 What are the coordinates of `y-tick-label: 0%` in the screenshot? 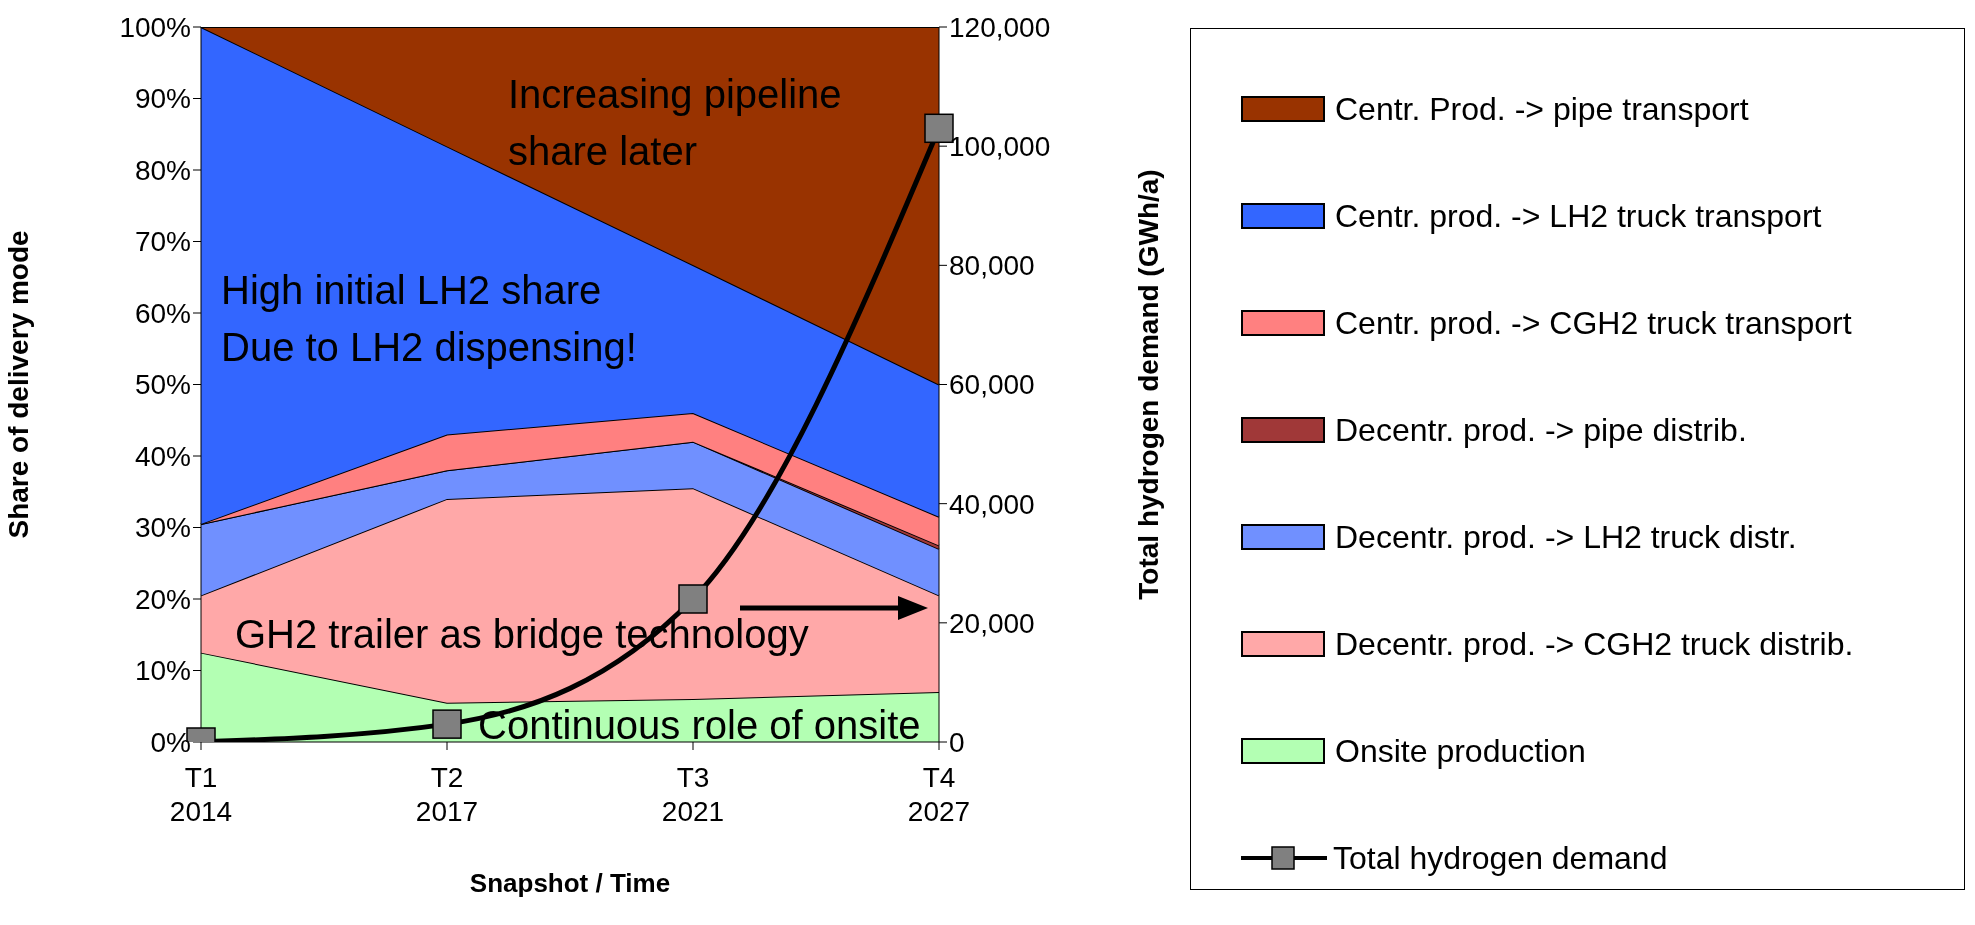 It's located at (170, 742).